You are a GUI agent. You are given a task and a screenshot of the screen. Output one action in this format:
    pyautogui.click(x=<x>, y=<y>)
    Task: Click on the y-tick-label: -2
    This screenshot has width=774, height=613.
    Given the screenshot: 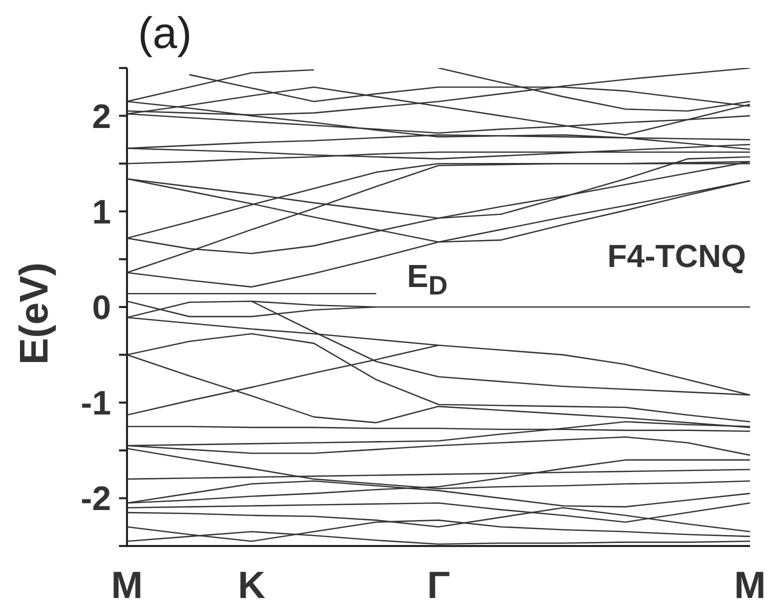 What is the action you would take?
    pyautogui.click(x=95, y=499)
    